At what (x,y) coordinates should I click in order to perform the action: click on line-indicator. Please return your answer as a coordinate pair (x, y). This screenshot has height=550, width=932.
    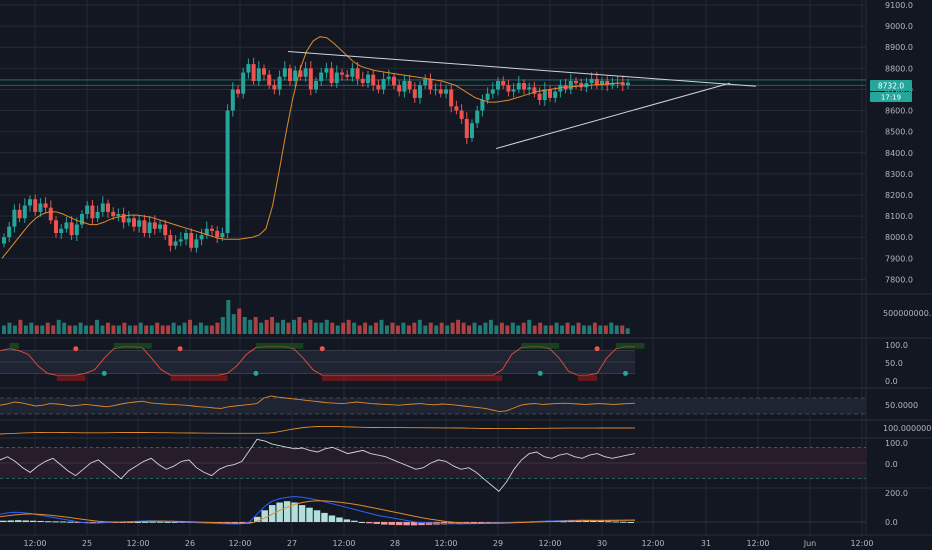
    Looking at the image, I should click on (318, 430).